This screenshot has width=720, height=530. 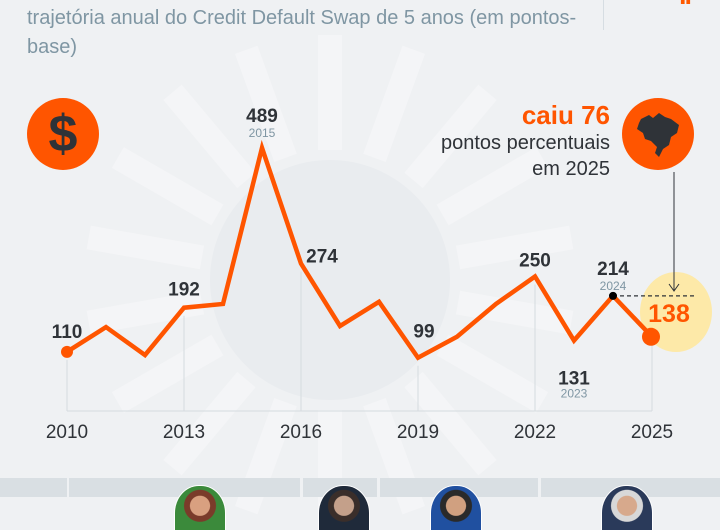 I want to click on end-point, so click(x=651, y=336).